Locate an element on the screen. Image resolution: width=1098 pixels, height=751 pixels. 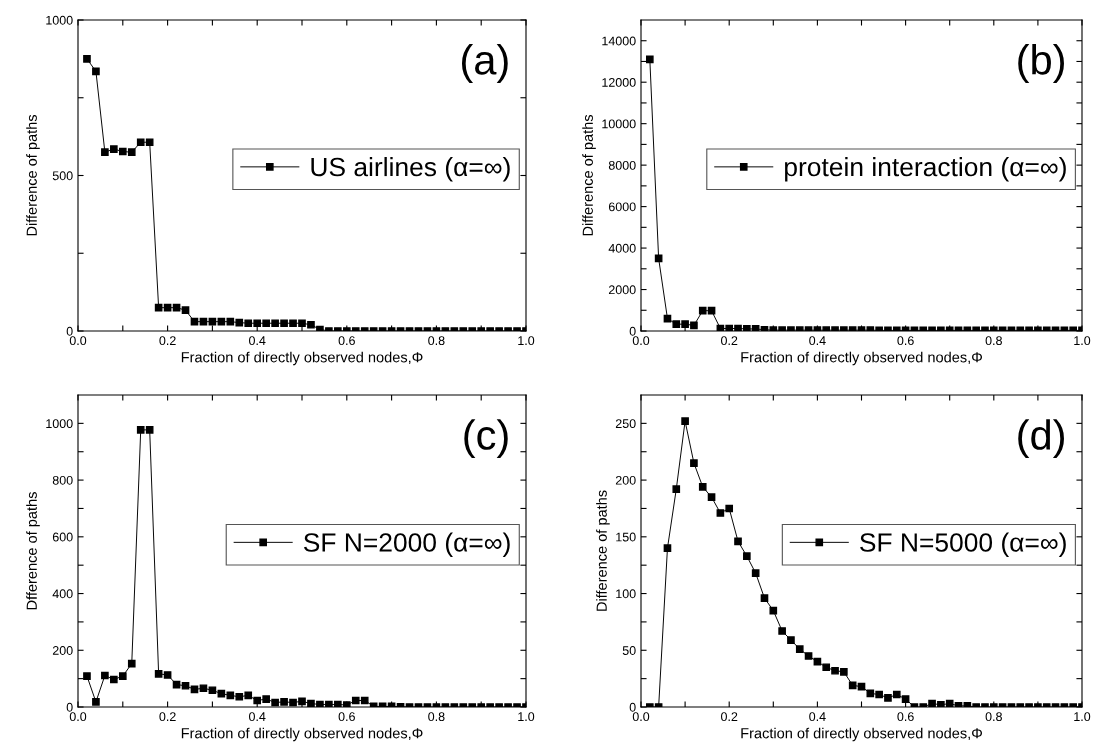
x-axis-title: Fraction of directly observed nodes,Φ is located at coordinates (862, 734).